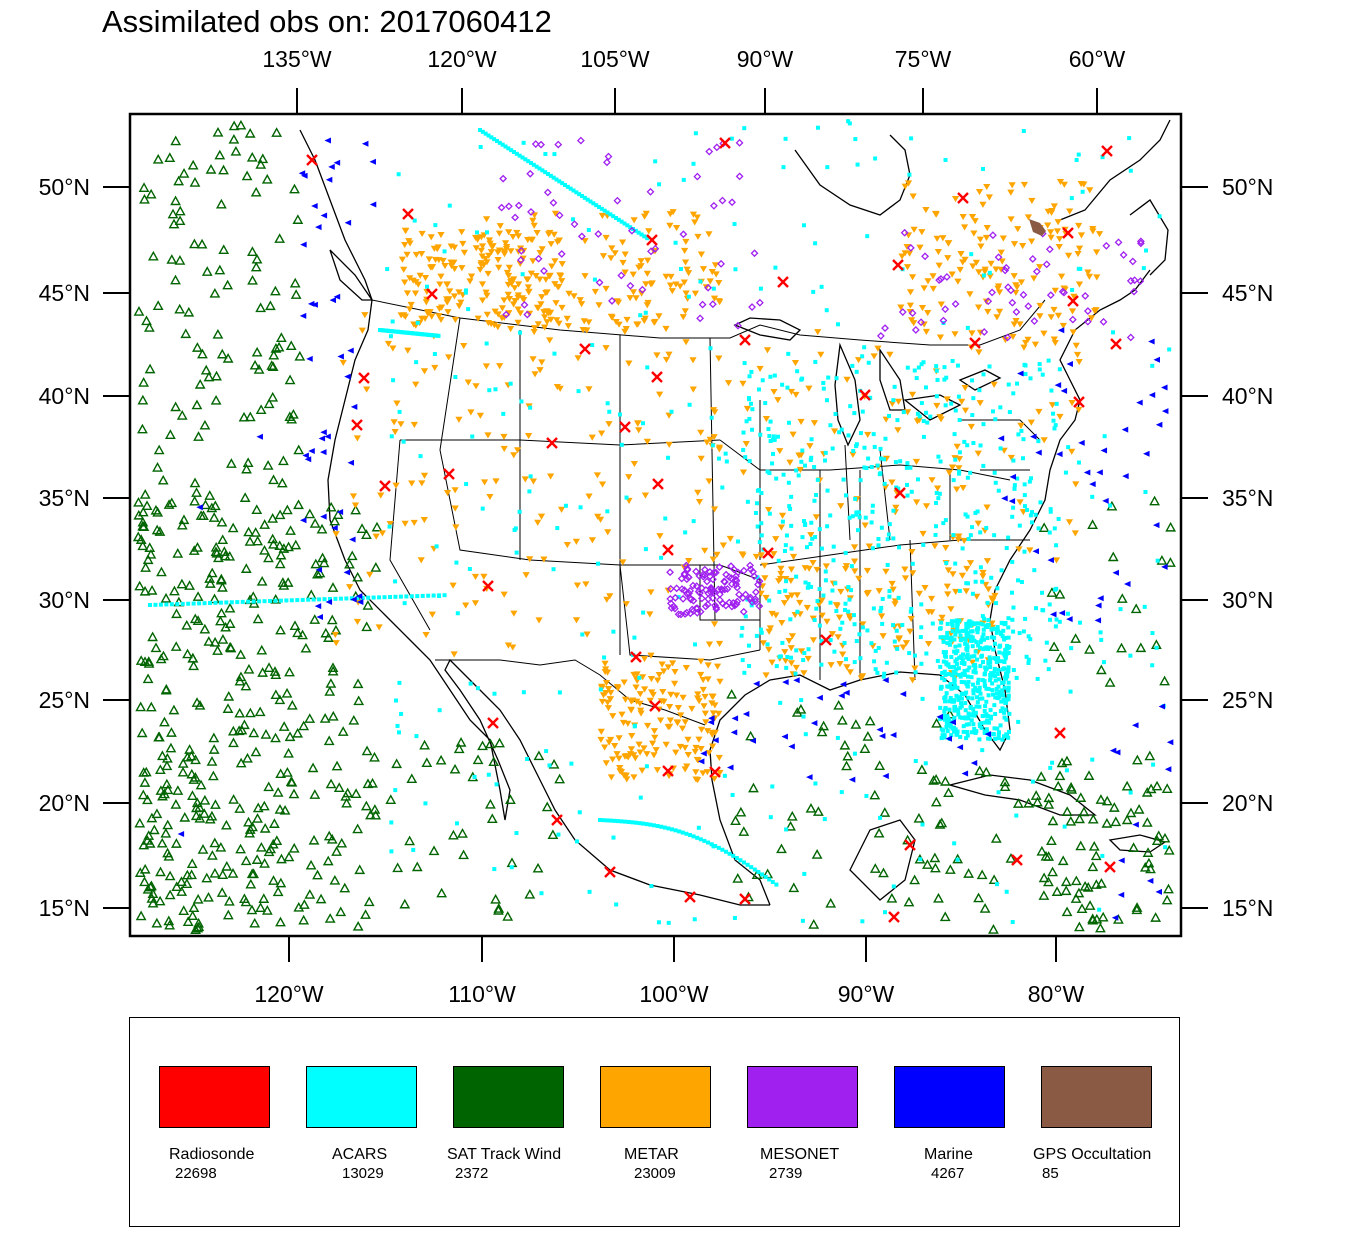 This screenshot has width=1350, height=1250. What do you see at coordinates (1247, 600) in the screenshot?
I see `right-lat-label: 30°N` at bounding box center [1247, 600].